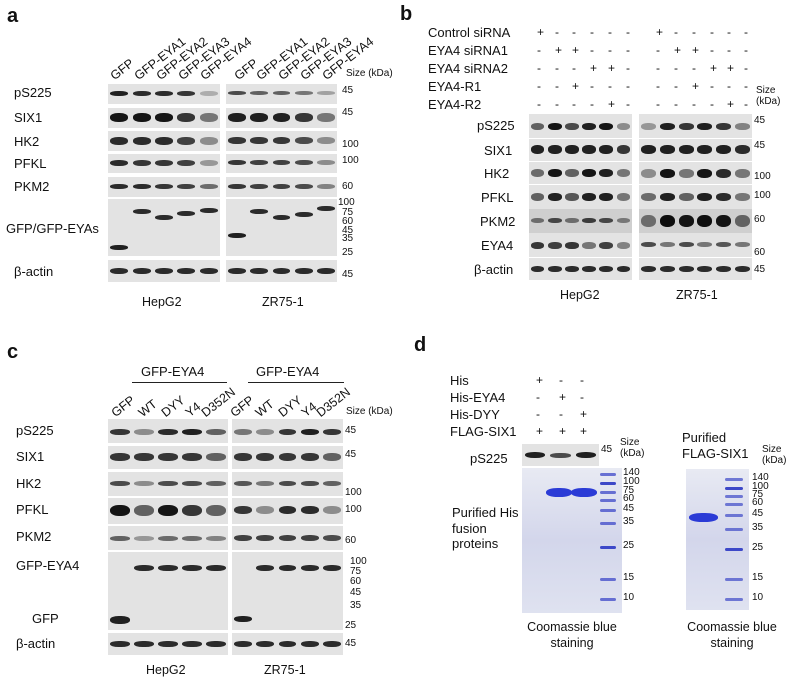 The width and height of the screenshot is (790, 680). What do you see at coordinates (496, 125) in the screenshot?
I see `row-label: pS225` at bounding box center [496, 125].